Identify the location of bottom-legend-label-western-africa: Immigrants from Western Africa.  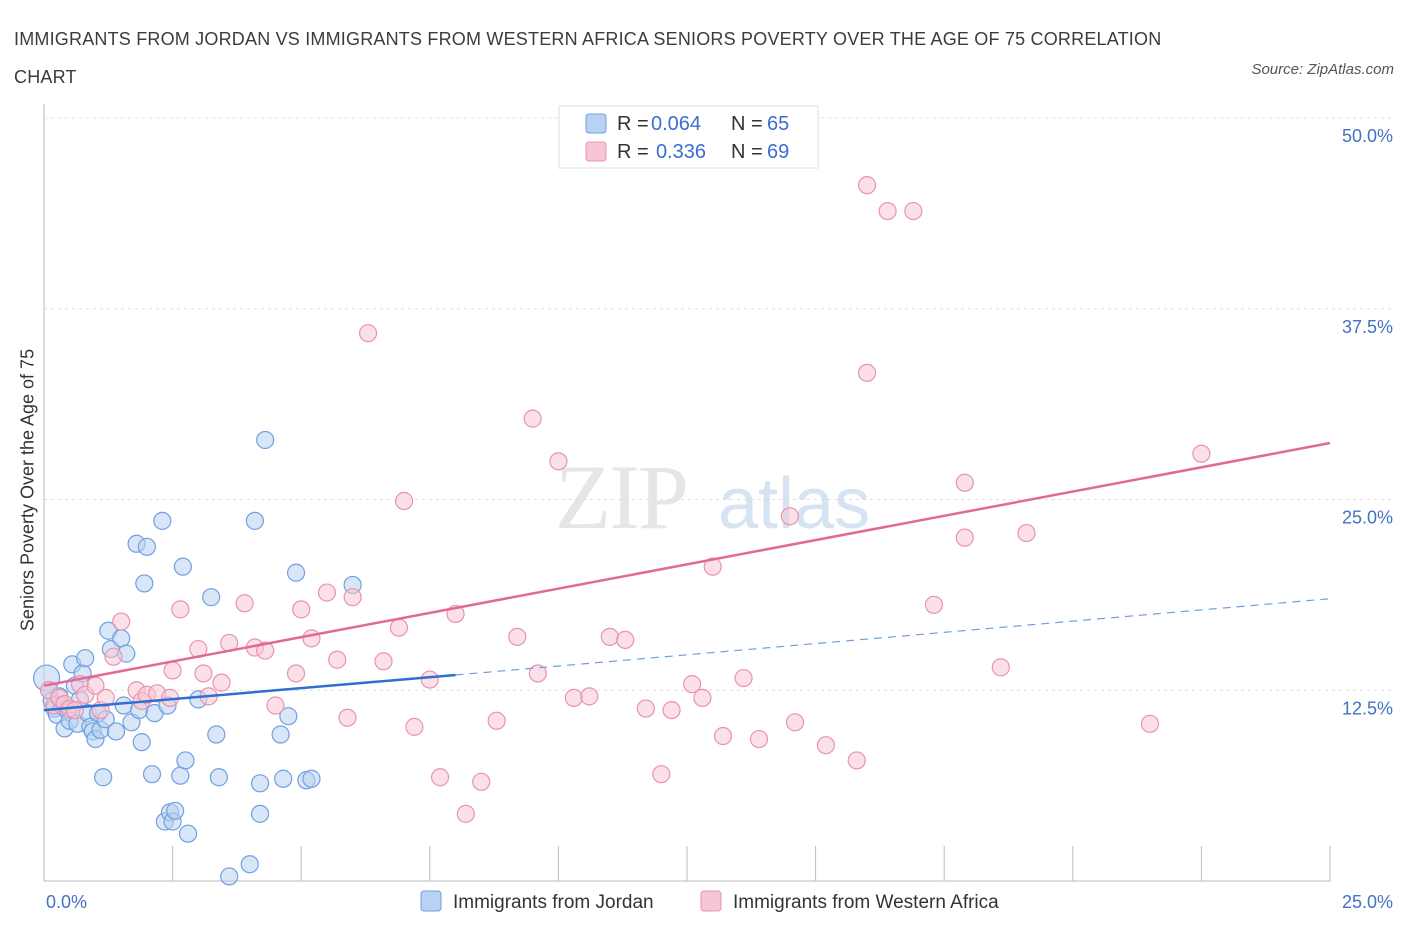
(866, 902).